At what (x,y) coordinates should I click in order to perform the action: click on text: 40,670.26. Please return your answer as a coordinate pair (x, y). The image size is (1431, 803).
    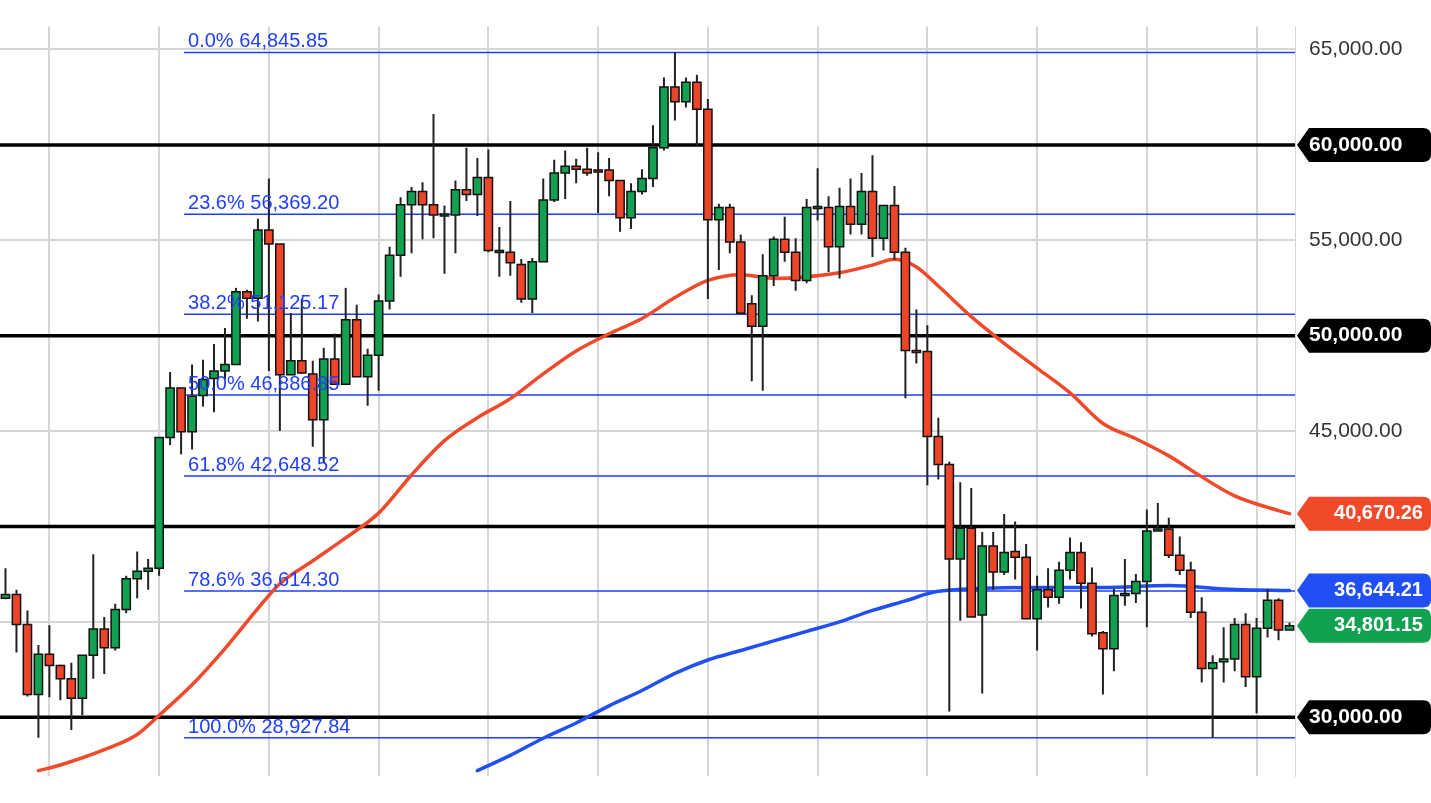
    Looking at the image, I should click on (1378, 512).